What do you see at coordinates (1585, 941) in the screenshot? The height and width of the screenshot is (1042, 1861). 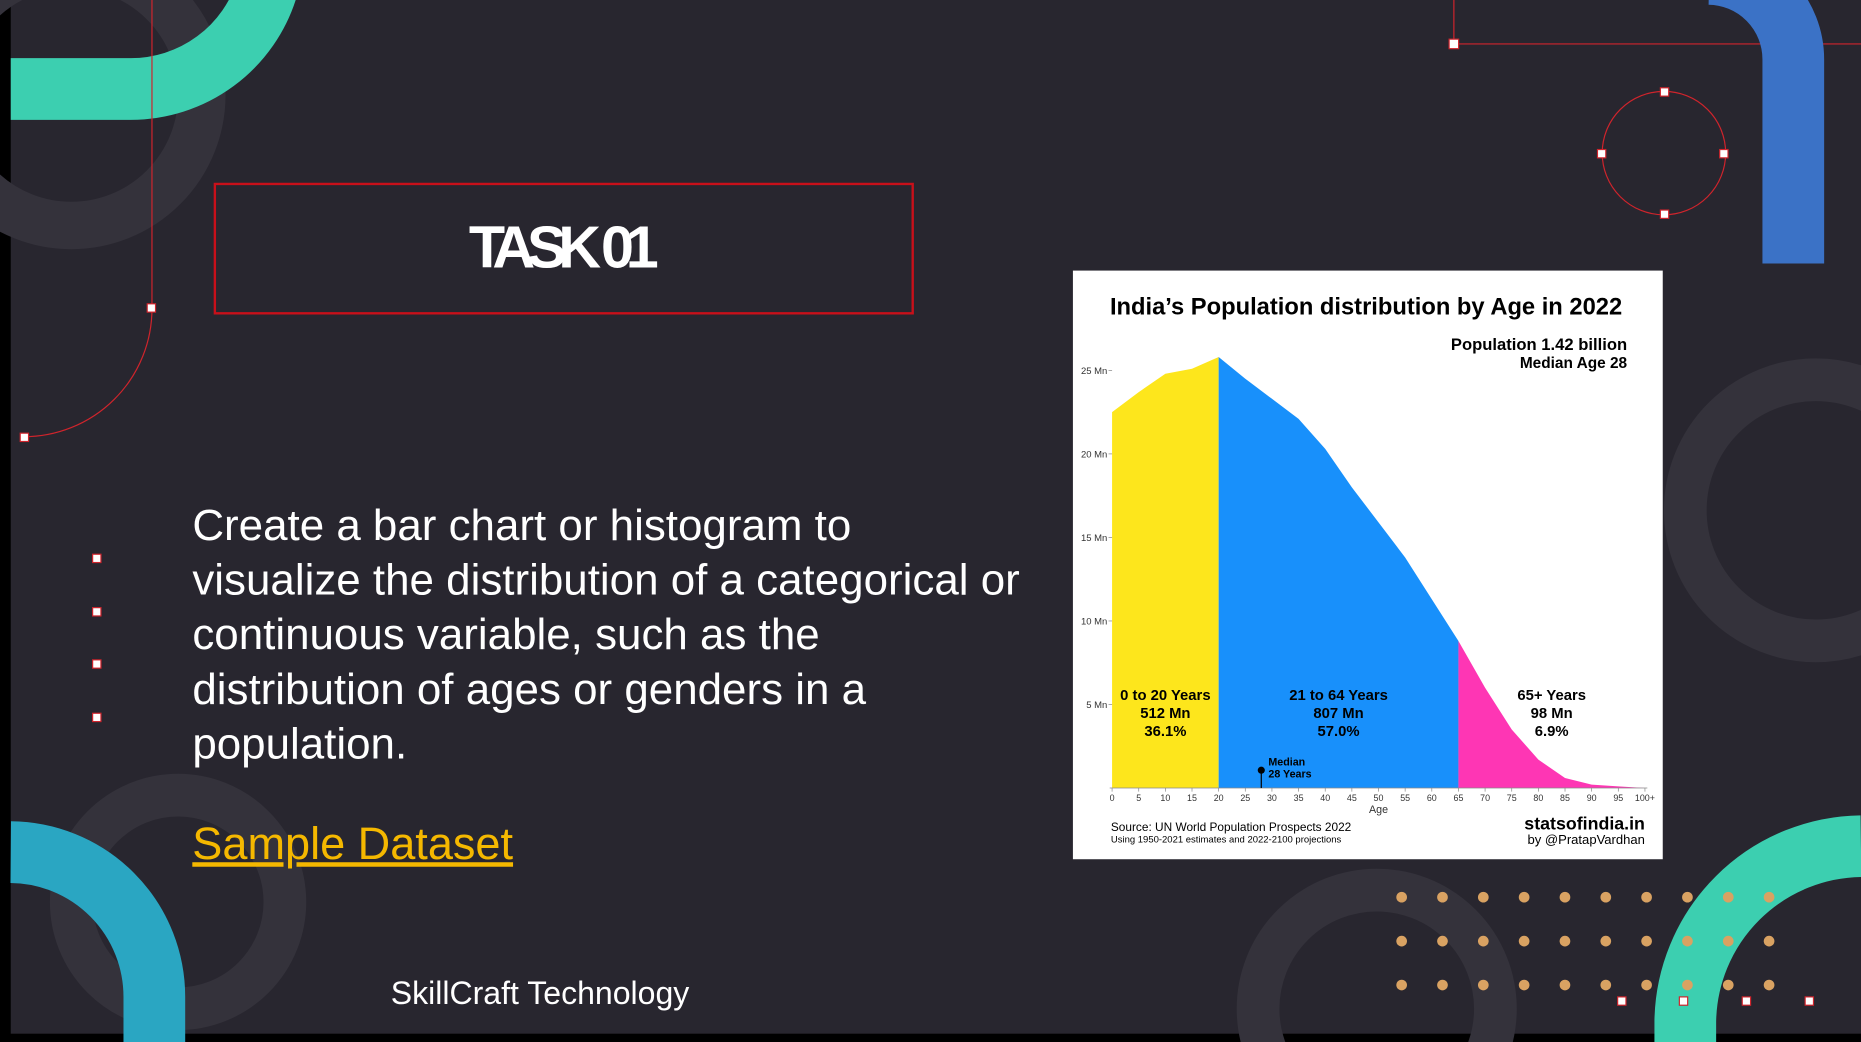 I see `decor-dots` at bounding box center [1585, 941].